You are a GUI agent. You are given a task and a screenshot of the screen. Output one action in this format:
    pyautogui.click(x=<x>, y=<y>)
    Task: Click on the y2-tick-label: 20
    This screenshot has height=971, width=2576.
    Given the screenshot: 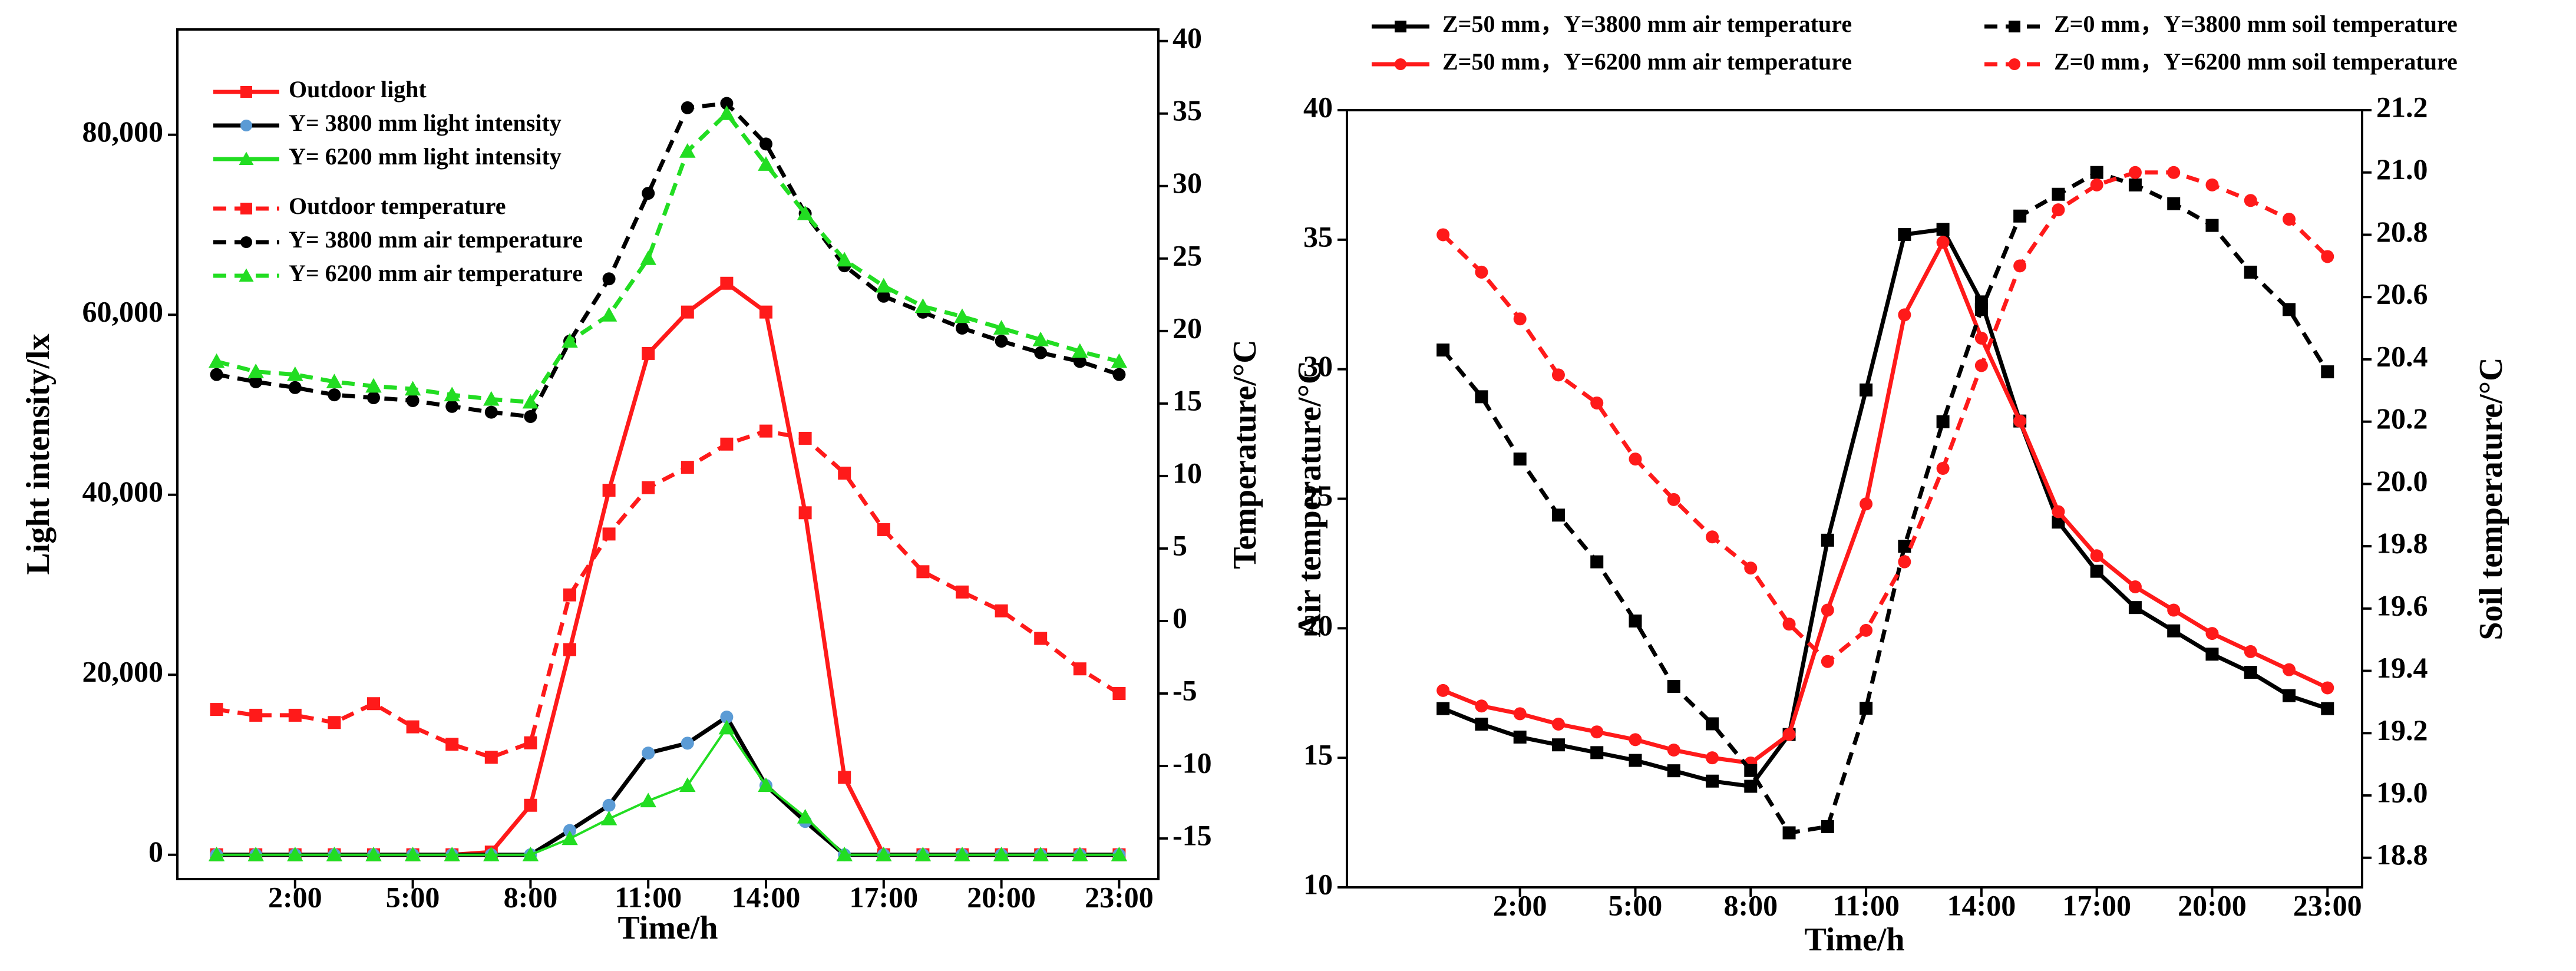 What is the action you would take?
    pyautogui.click(x=1187, y=327)
    